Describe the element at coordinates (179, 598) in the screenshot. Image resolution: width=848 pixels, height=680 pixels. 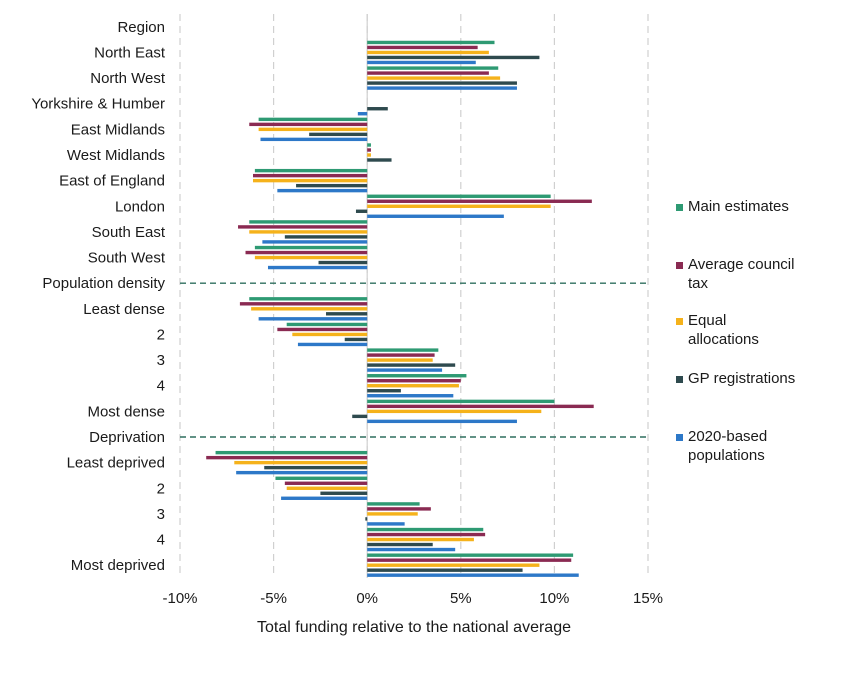
I see `x-tick-label: -10%` at that location.